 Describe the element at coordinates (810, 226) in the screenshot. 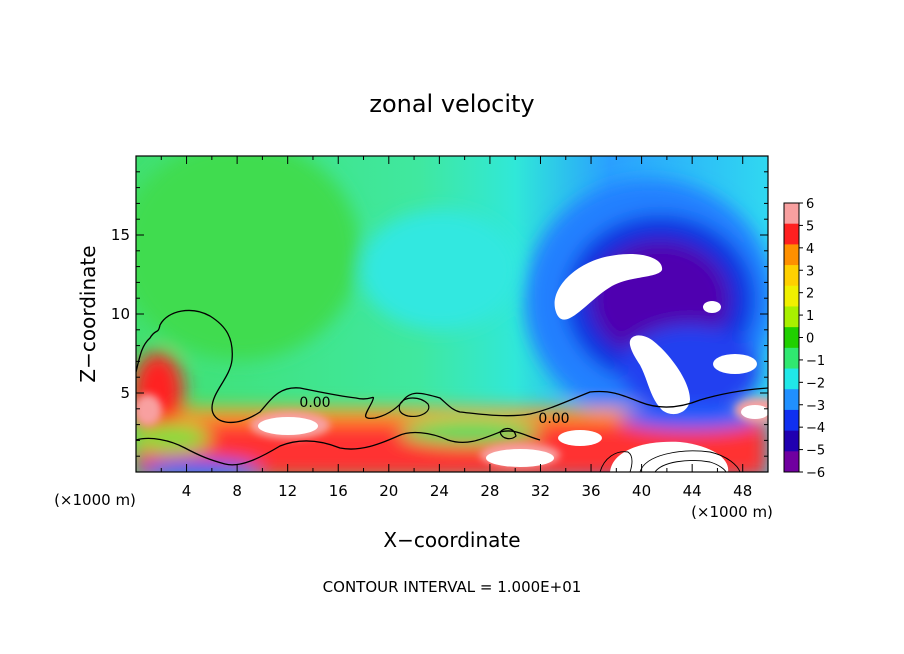

I see `colorbar-label: 5` at that location.